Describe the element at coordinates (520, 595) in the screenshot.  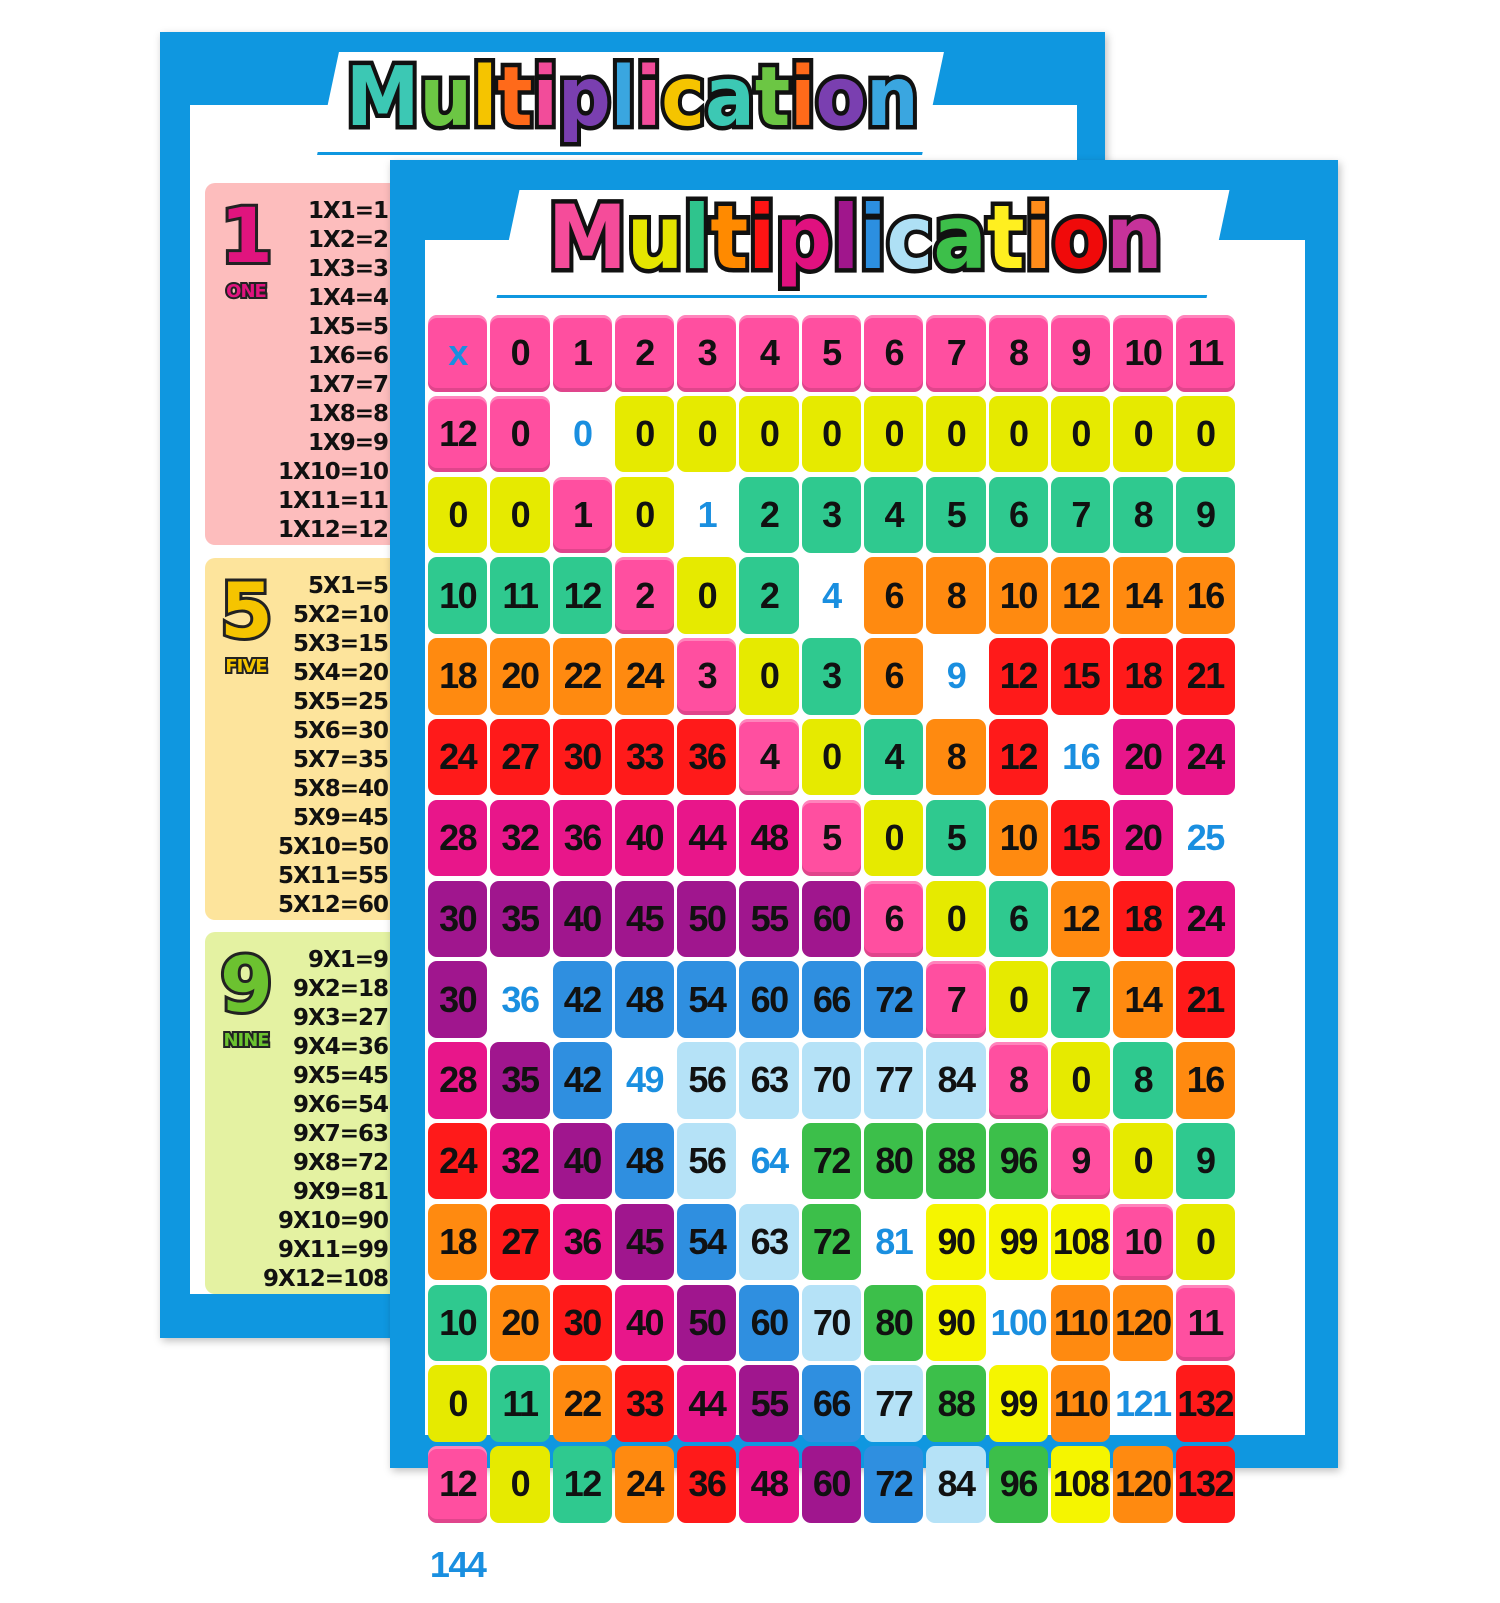
I see `product-cell: 11` at that location.